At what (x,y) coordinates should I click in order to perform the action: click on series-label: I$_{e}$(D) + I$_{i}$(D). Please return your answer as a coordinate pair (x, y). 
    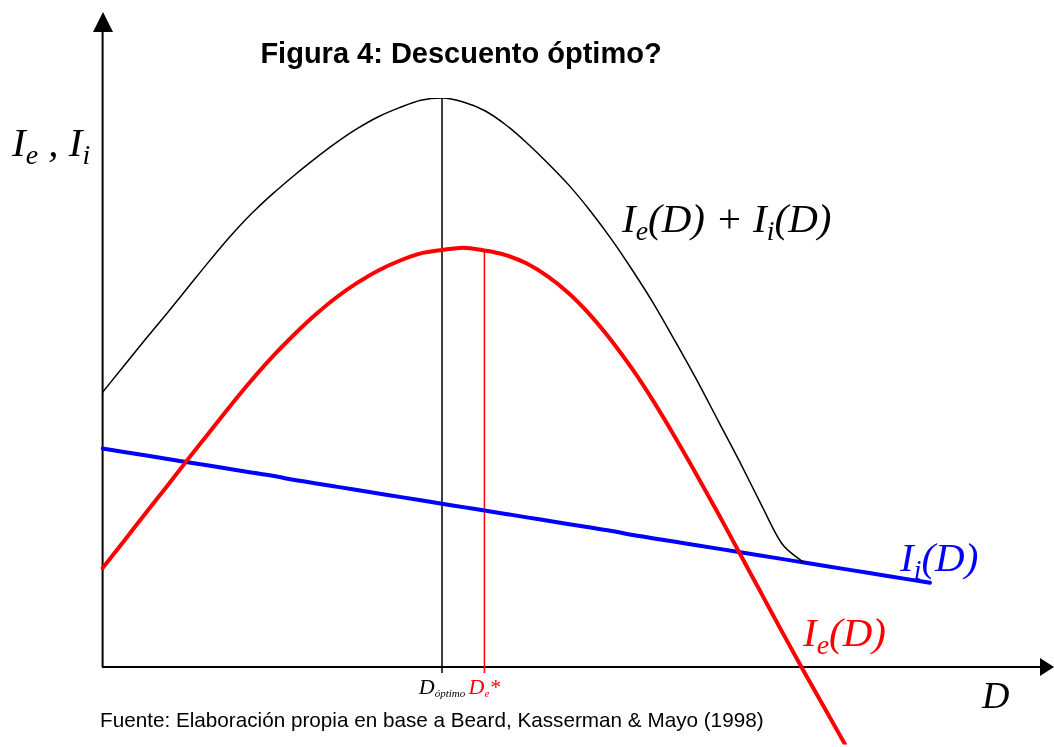
    Looking at the image, I should click on (727, 220).